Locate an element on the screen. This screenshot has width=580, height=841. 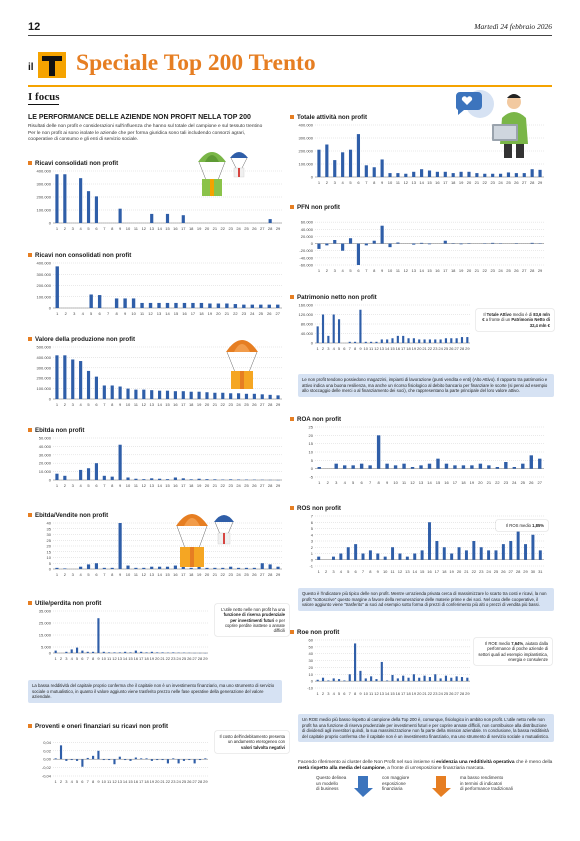
y-tick-label: 400.000 is located at coordinates (306, 125).